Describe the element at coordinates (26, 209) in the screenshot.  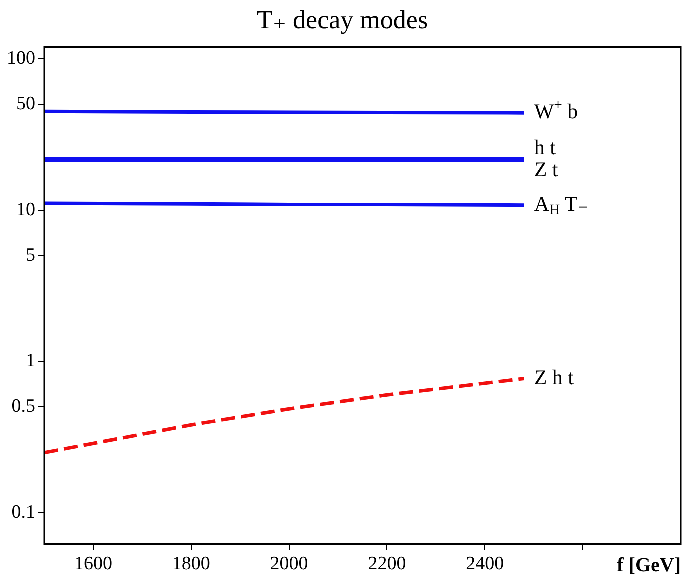
I see `y-tick-label: 10` at that location.